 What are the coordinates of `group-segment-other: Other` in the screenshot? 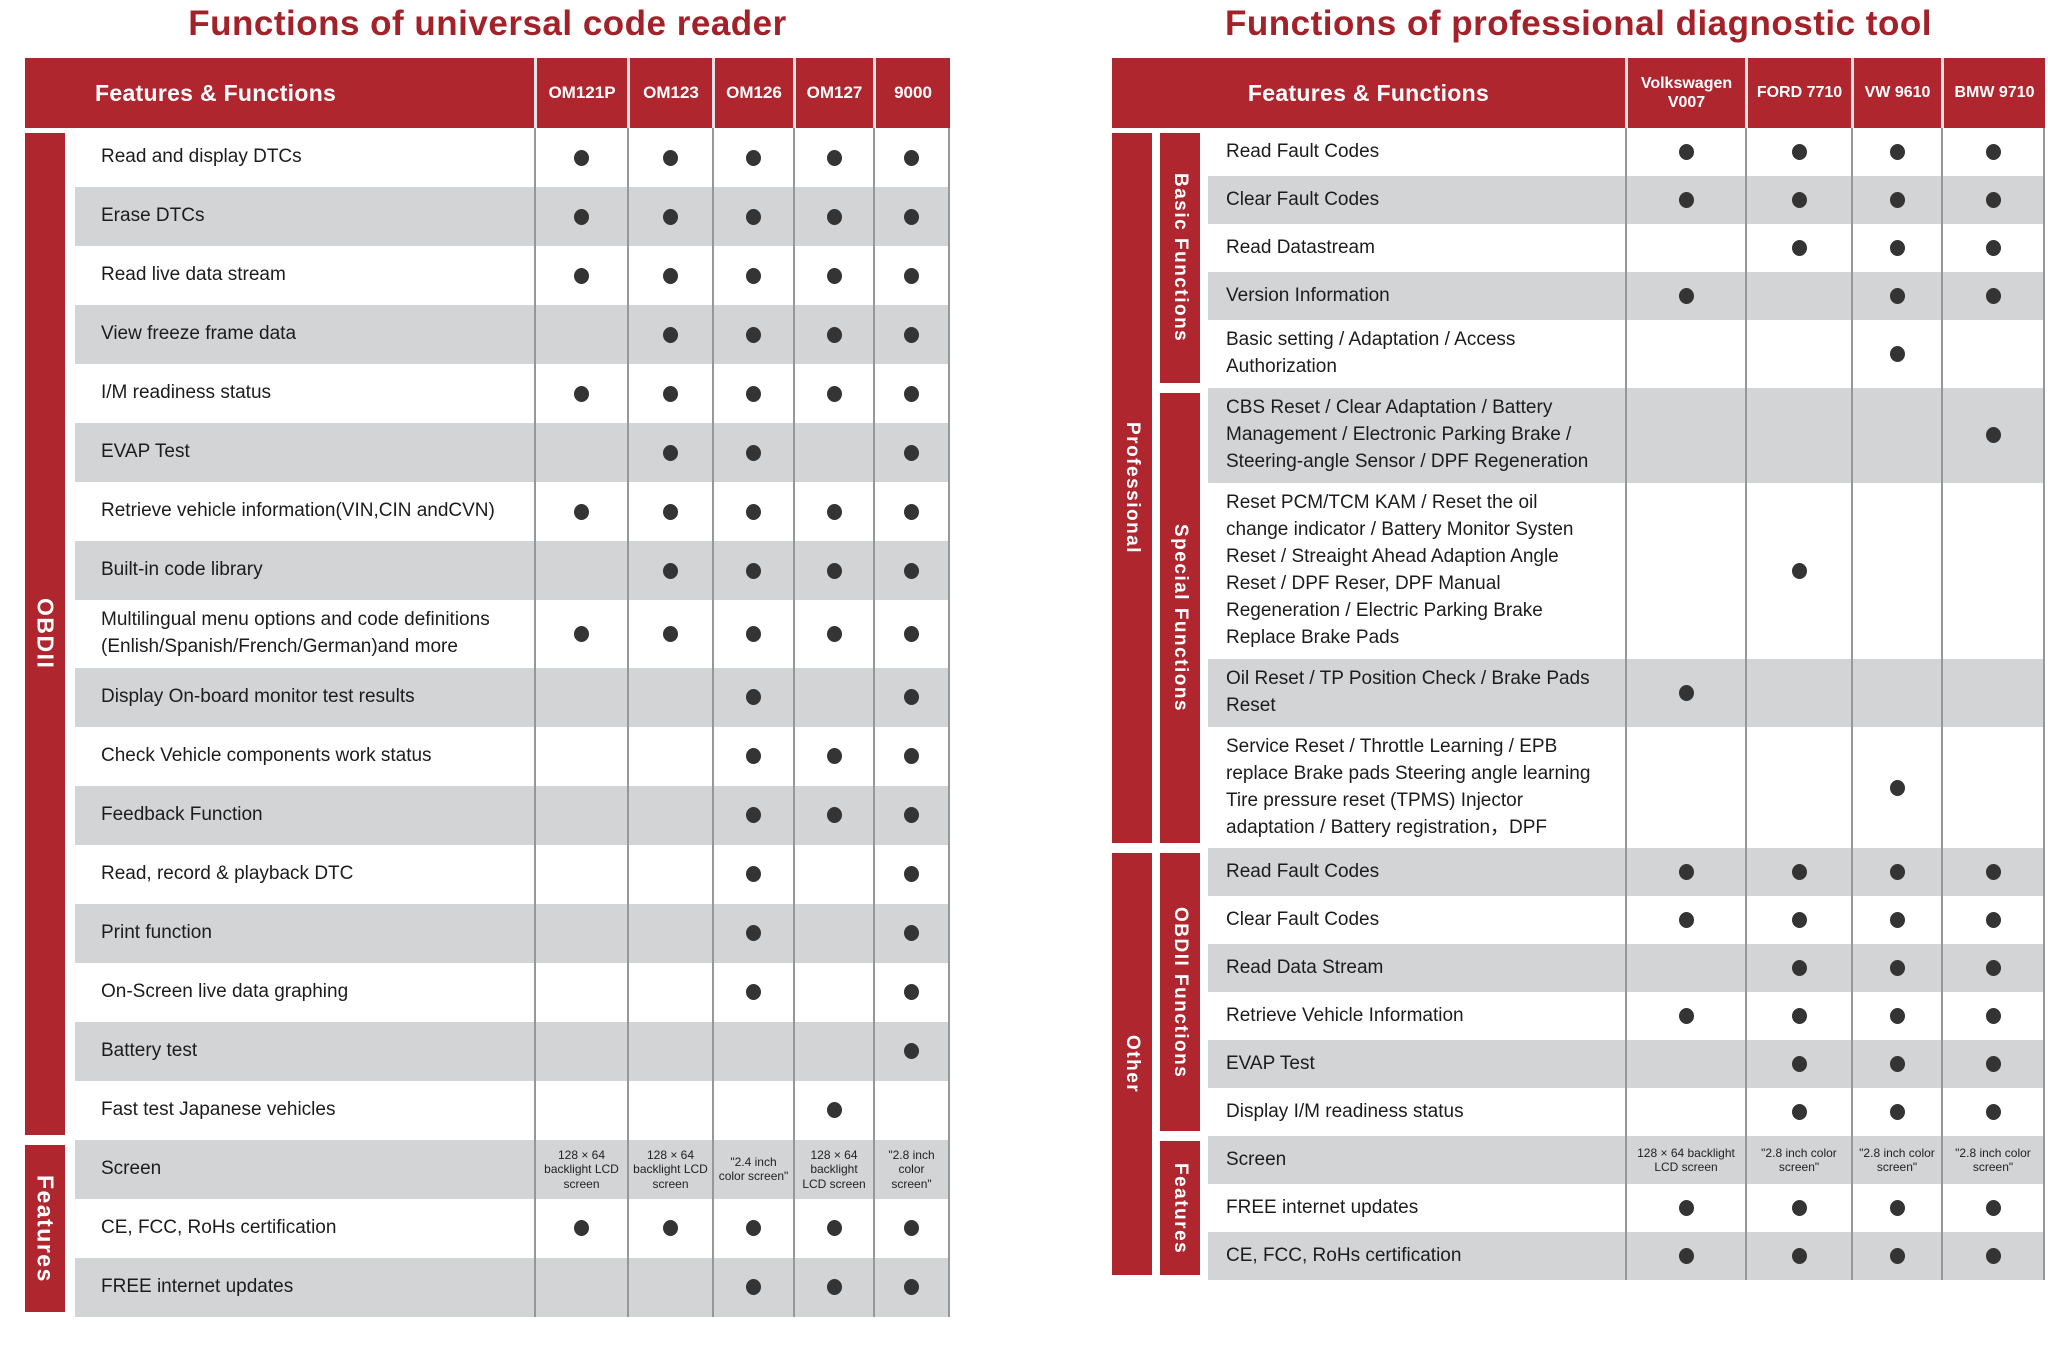 It's located at (1132, 1064).